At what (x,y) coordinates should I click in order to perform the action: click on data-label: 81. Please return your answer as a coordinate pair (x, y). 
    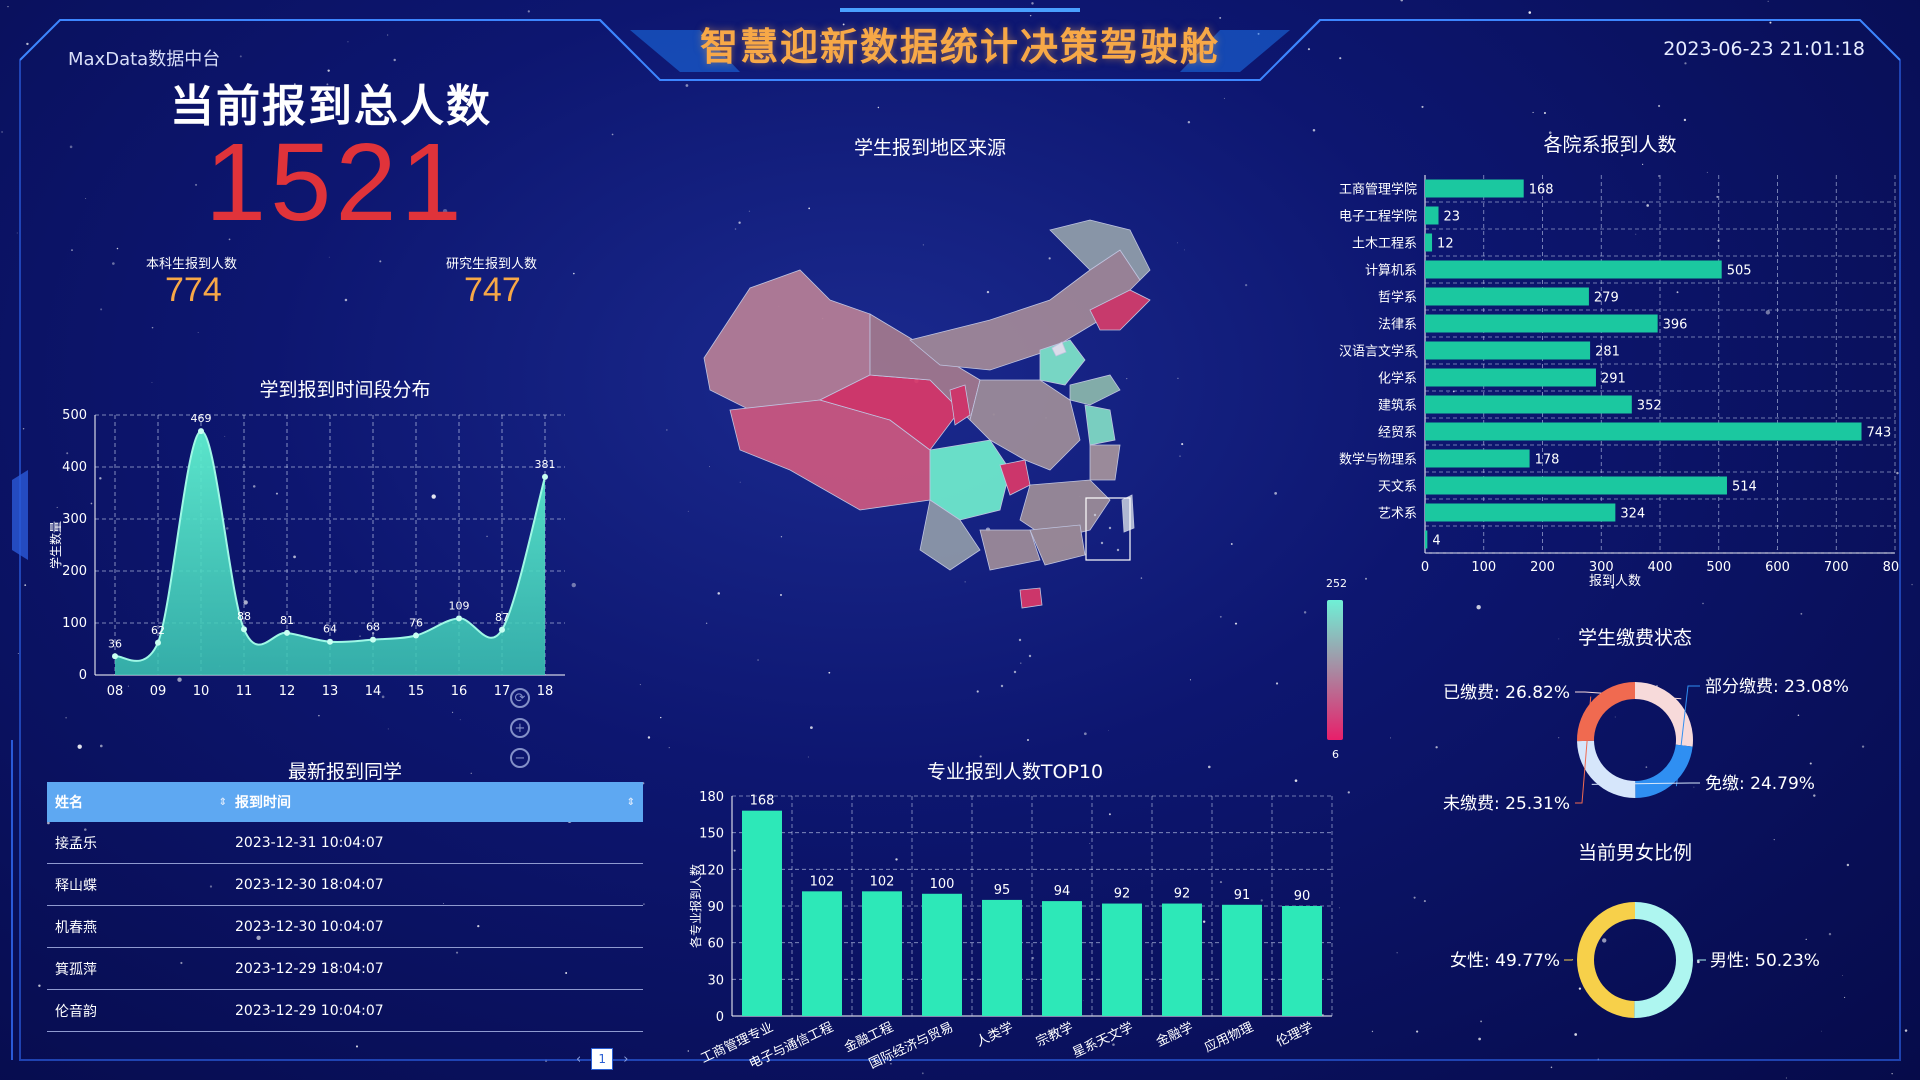
    Looking at the image, I should click on (287, 620).